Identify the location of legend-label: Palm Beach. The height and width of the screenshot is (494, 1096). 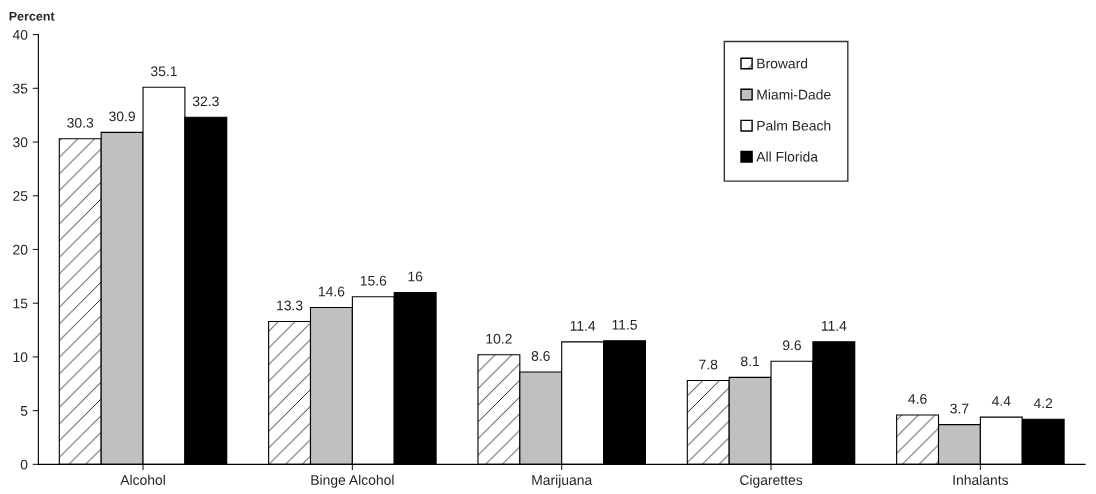
(794, 125).